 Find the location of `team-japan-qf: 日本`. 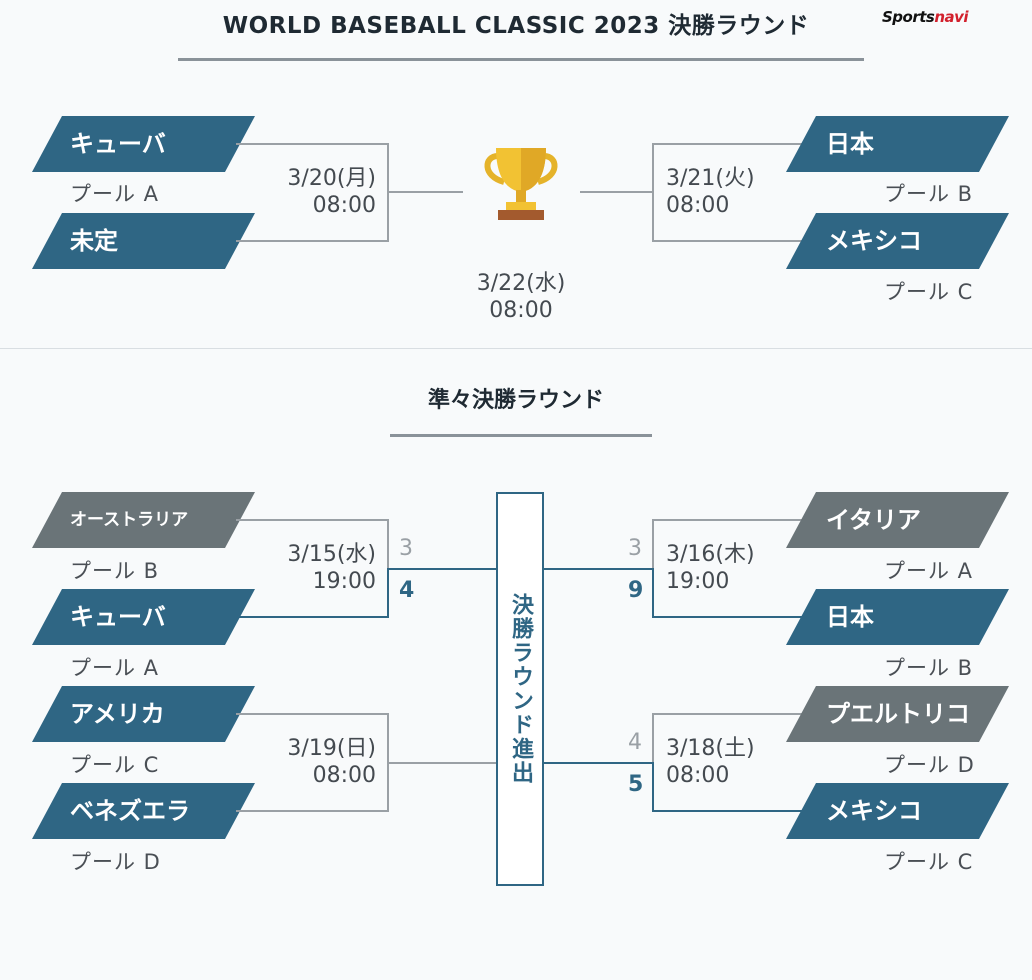

team-japan-qf: 日本 is located at coordinates (897, 617).